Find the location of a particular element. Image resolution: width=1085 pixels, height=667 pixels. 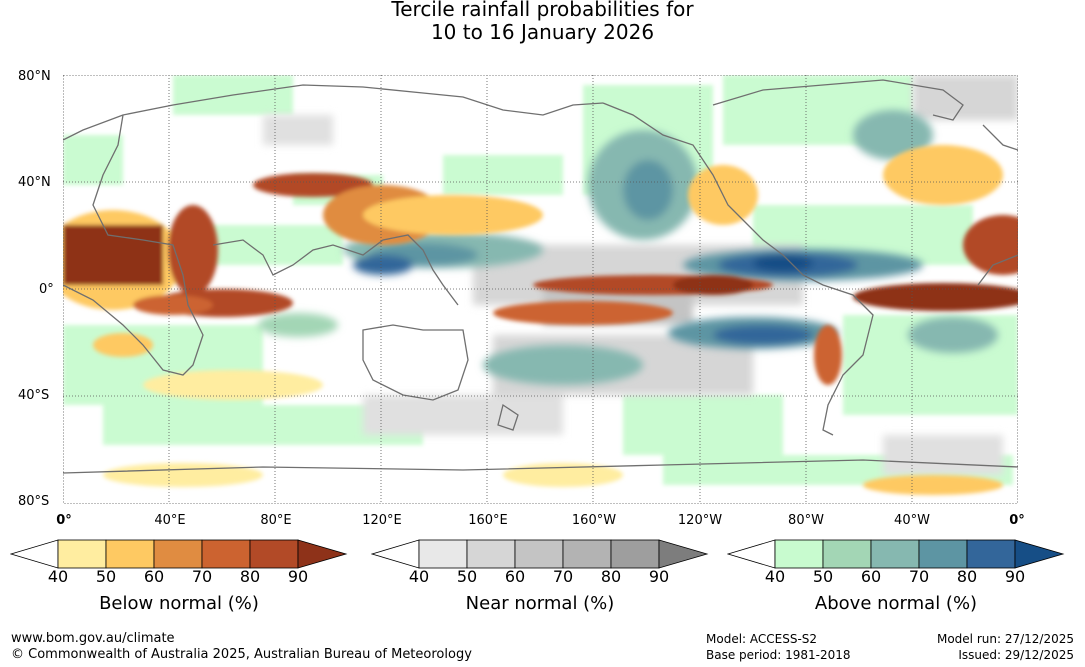

lon-label-160w: 160°W is located at coordinates (594, 520).